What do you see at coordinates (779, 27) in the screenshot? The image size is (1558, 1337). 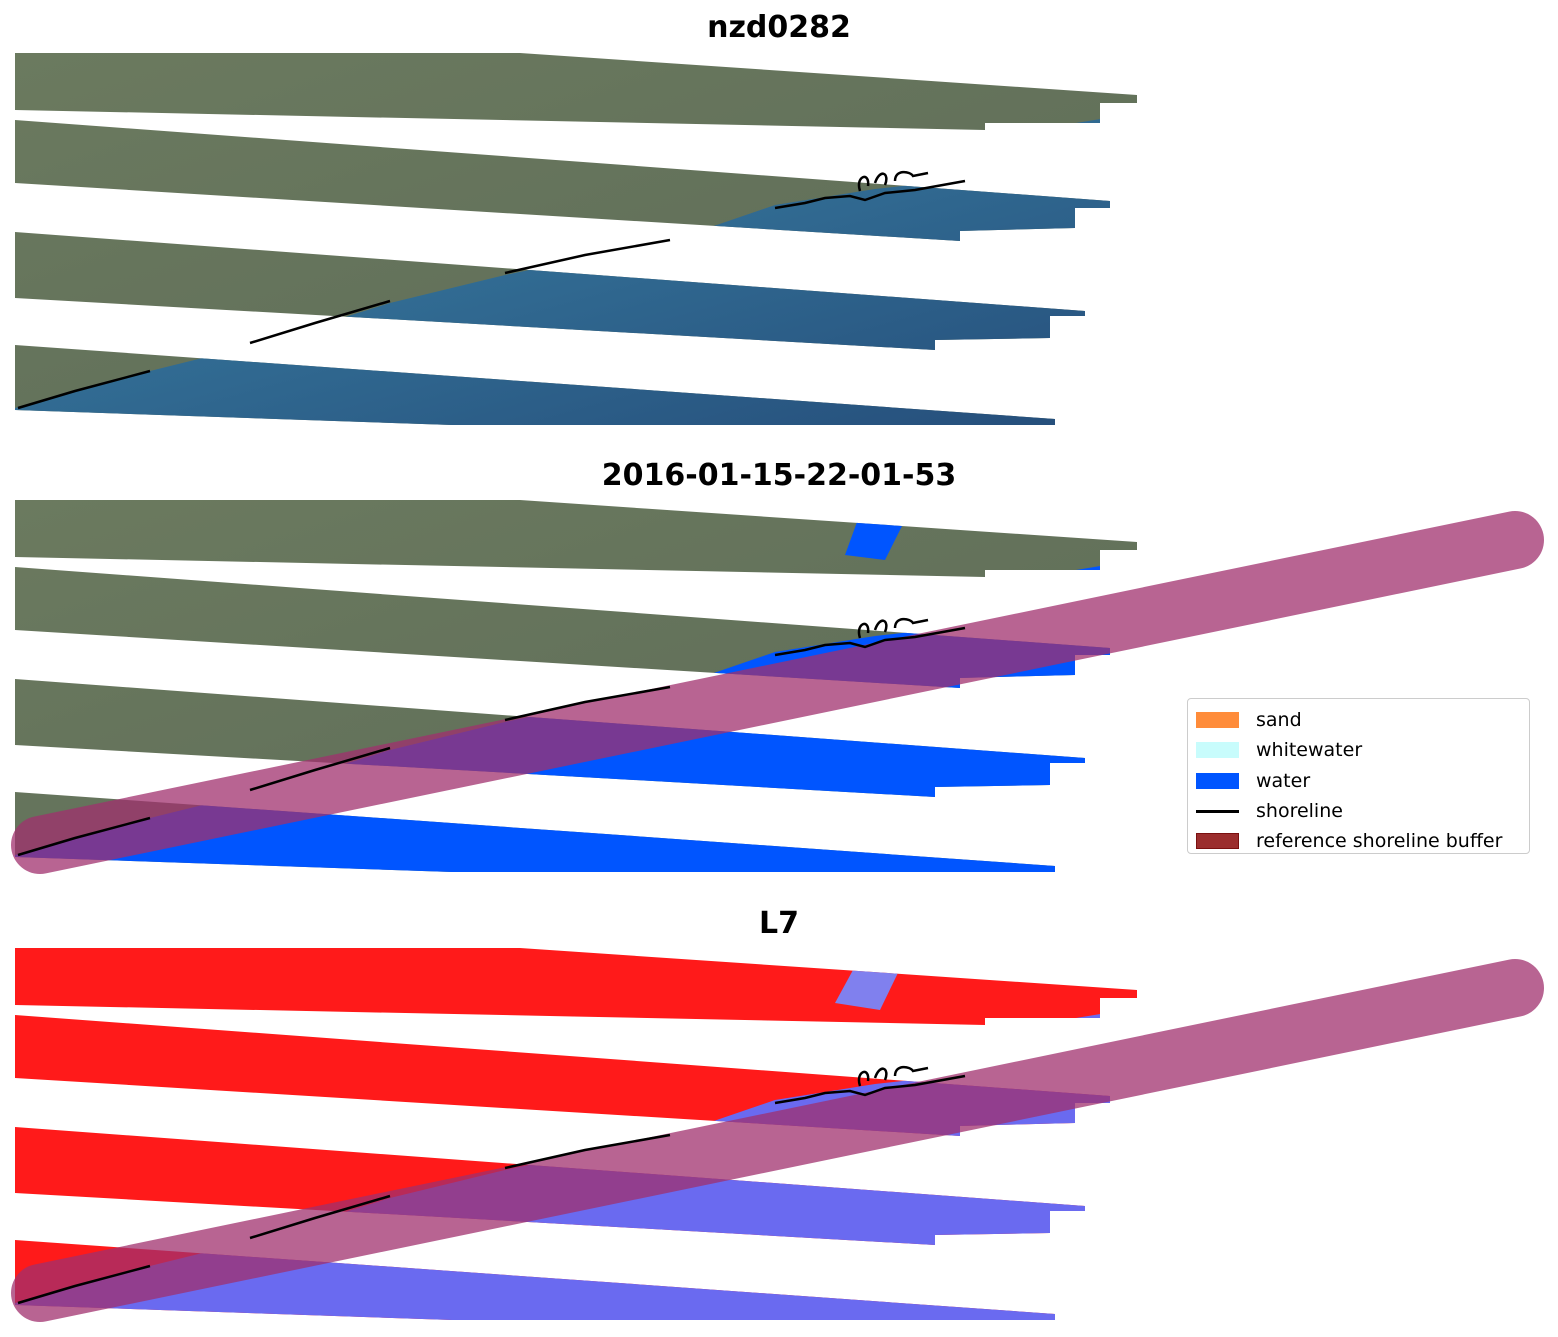 I see `panel-title-rgb: nzd0282` at bounding box center [779, 27].